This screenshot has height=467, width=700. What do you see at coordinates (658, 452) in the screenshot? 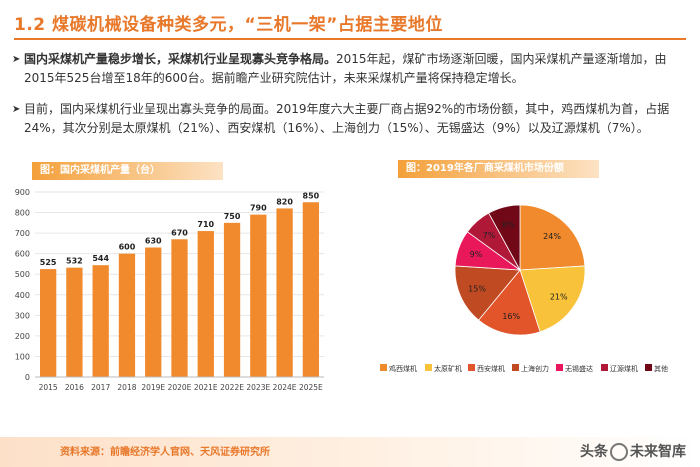
I see `watermark-right: 未来智库` at bounding box center [658, 452].